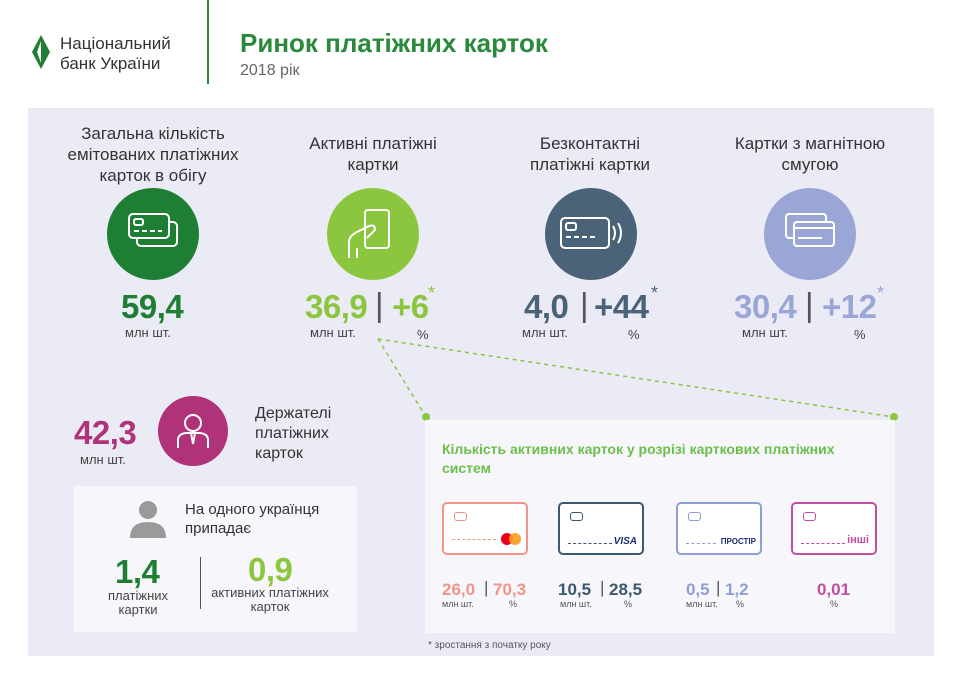  Describe the element at coordinates (740, 604) in the screenshot. I see `prostir-pct: %` at that location.